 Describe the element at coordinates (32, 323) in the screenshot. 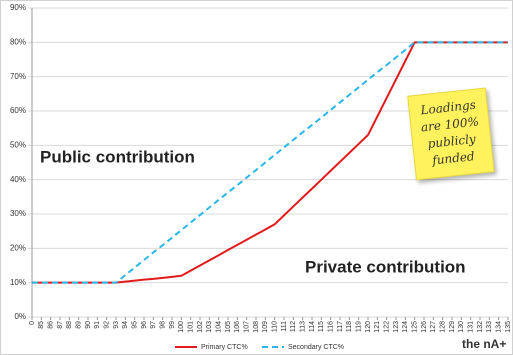

I see `x-tick-label: 0` at that location.